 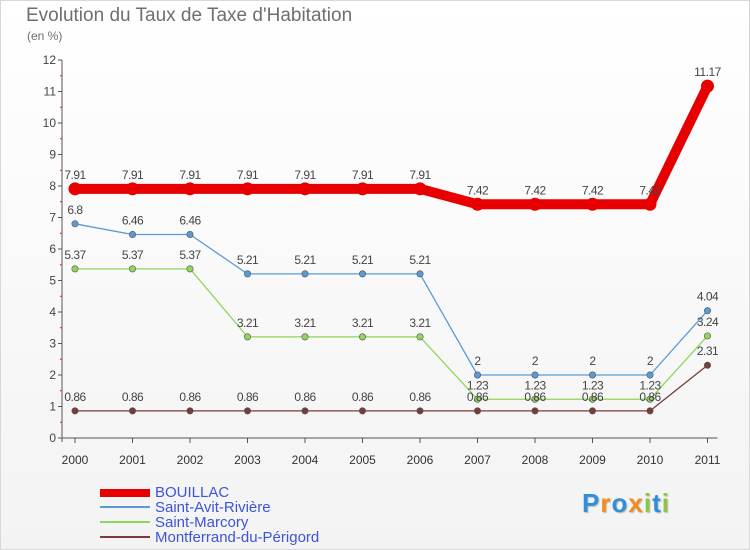 I want to click on legend-label: Saint-Avit-Rivière, so click(x=213, y=507).